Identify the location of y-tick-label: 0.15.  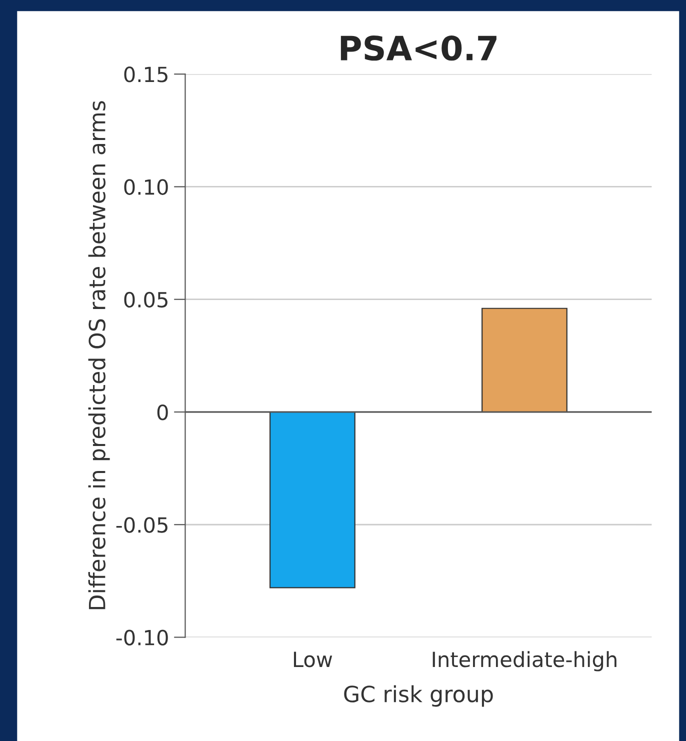
(146, 74).